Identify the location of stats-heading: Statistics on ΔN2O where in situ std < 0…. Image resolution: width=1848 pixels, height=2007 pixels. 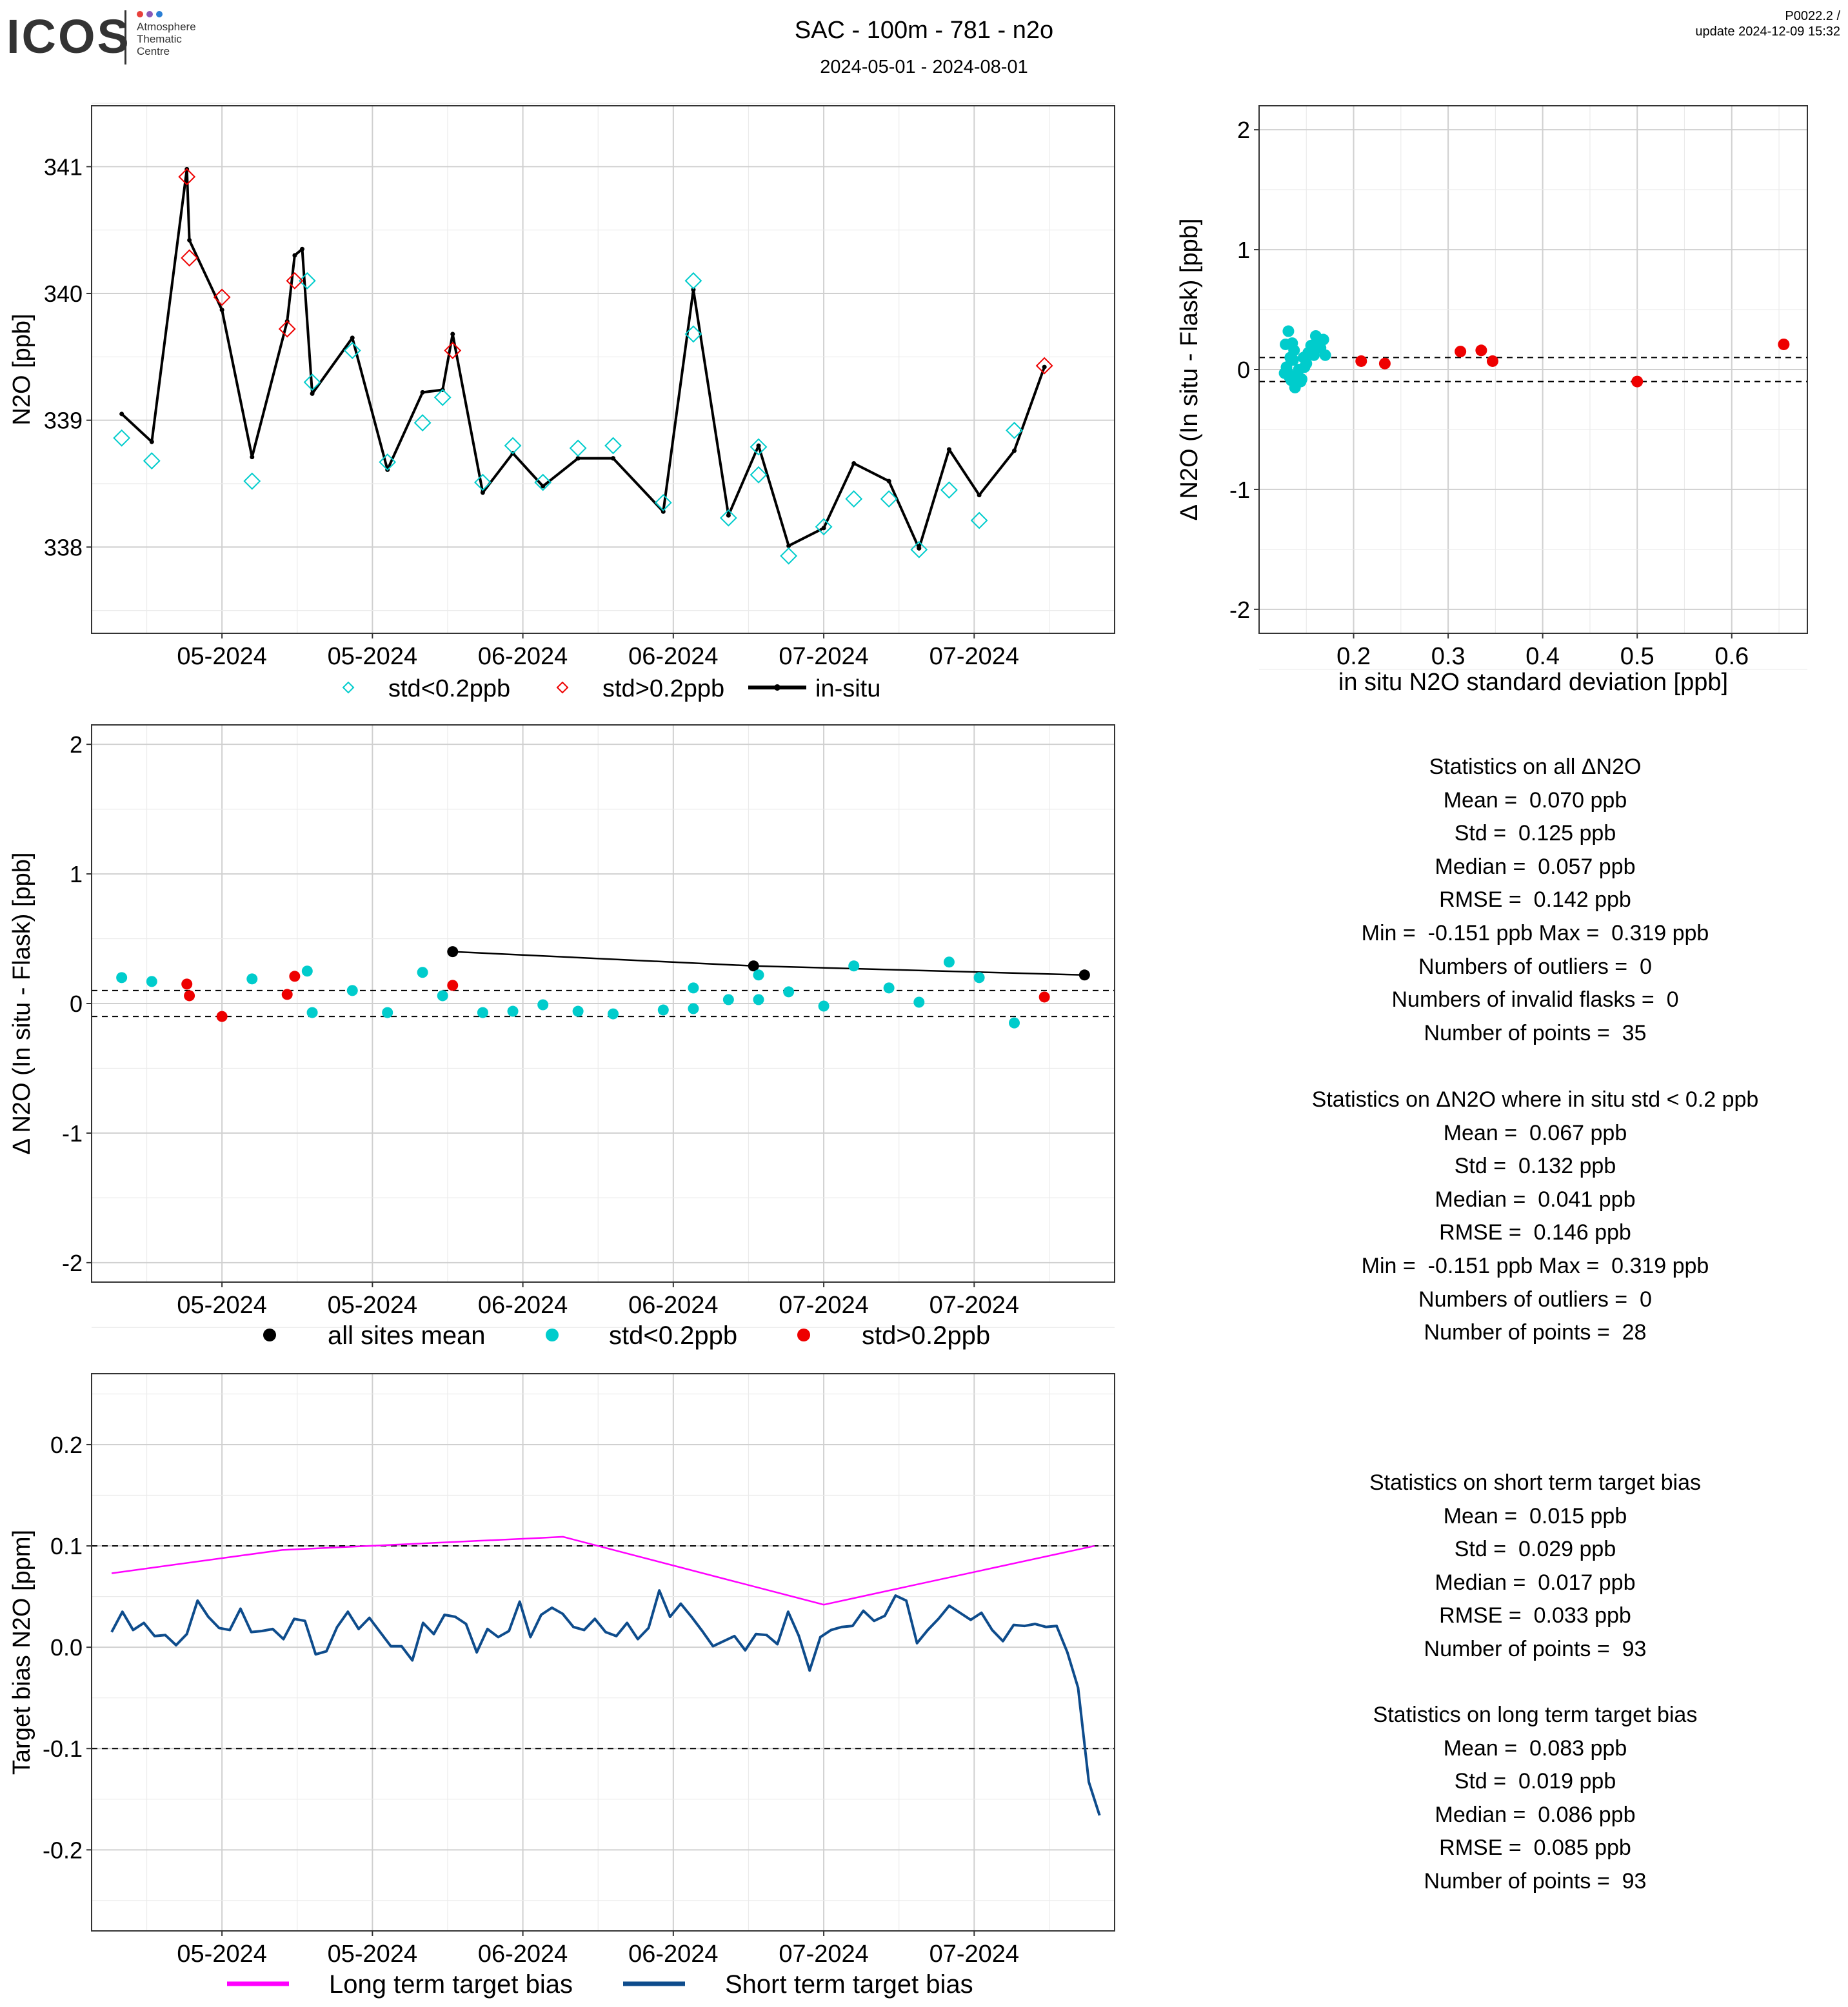
(1535, 1099).